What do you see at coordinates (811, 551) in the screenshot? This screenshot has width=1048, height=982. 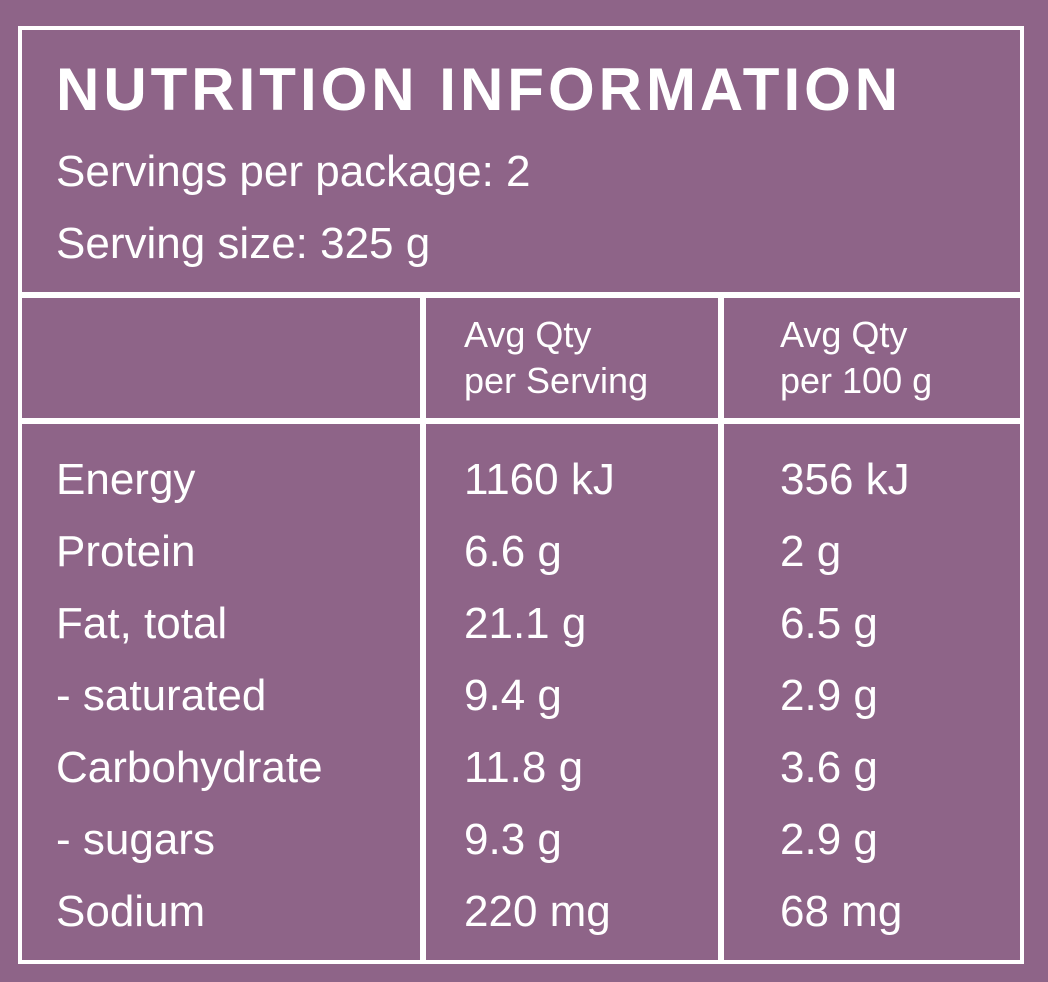 I see `per-100g-value: 2 g` at bounding box center [811, 551].